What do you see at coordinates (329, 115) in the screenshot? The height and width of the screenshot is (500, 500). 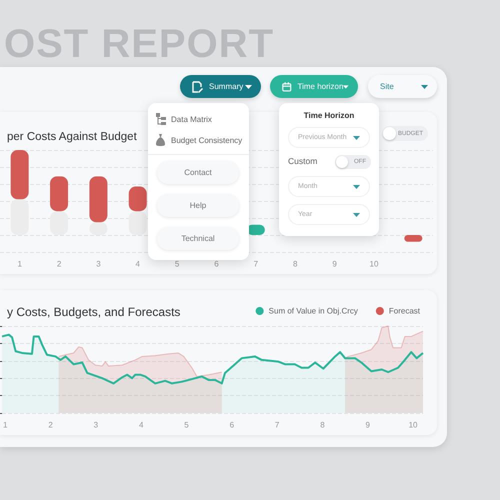 I see `text: Time Horizon` at bounding box center [329, 115].